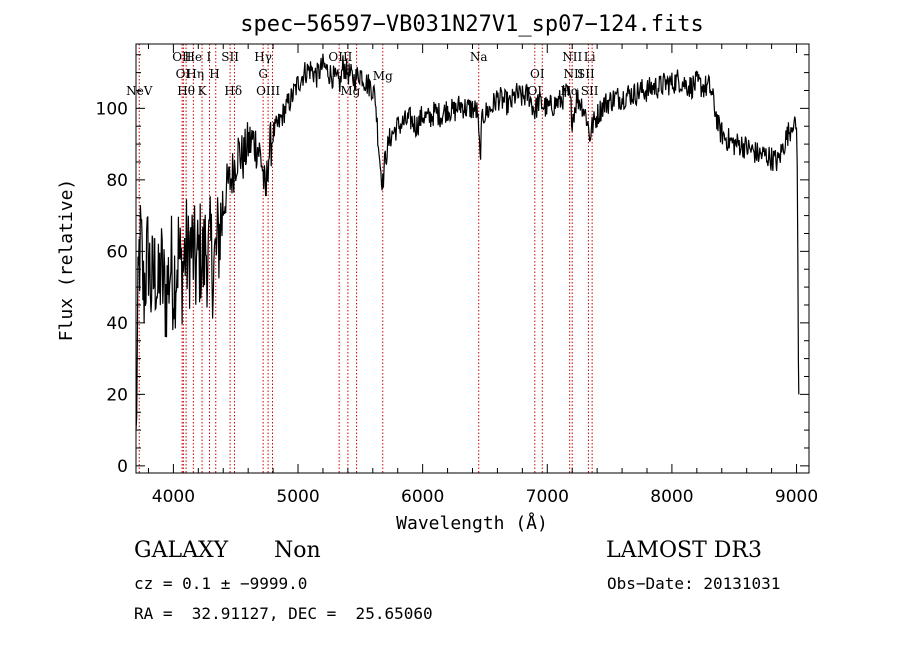  What do you see at coordinates (181, 550) in the screenshot?
I see `object-class: GALAXY` at bounding box center [181, 550].